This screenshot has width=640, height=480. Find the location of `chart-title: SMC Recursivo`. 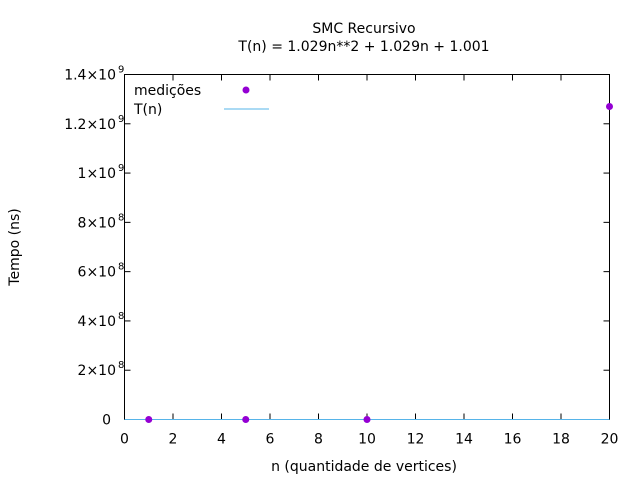

chart-title: SMC Recursivo is located at coordinates (363, 29).